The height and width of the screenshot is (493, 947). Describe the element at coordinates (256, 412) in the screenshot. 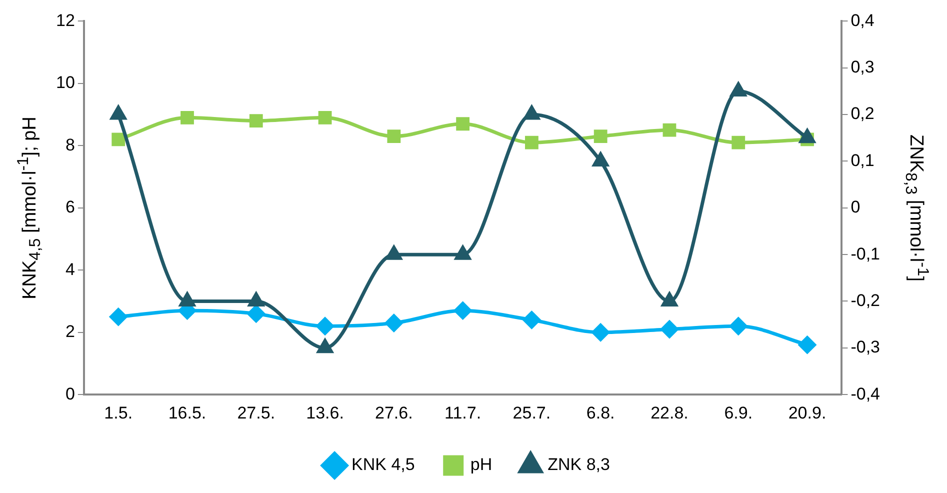

I see `x-tick-label: 27.5.` at that location.